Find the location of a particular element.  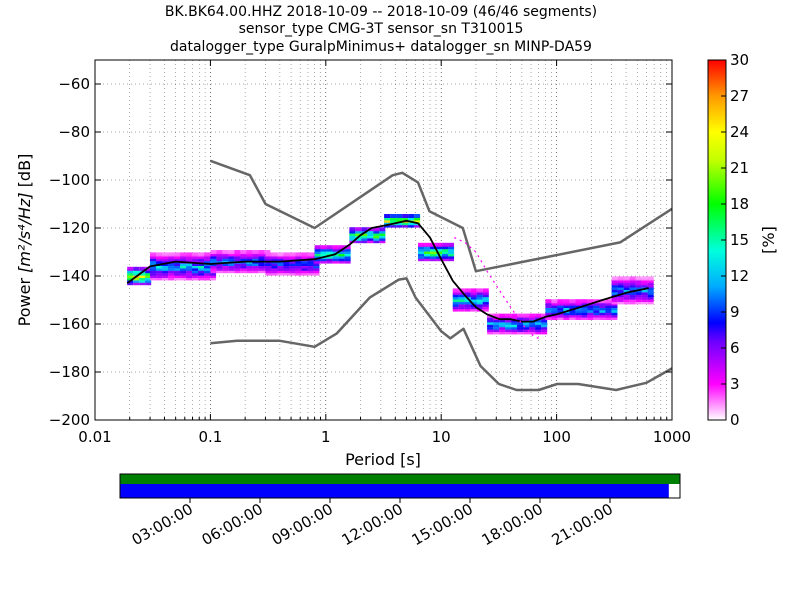

colorbar-tick-label: 12 is located at coordinates (739, 276).